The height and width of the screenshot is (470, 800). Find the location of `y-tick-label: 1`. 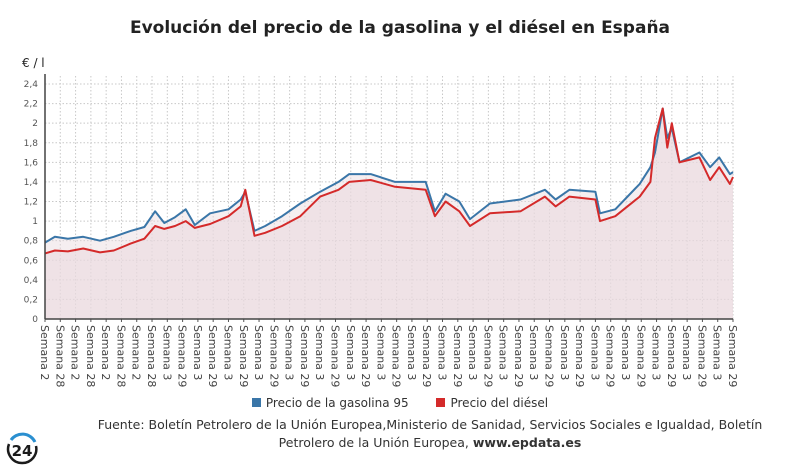

y-tick-label: 1 is located at coordinates (35, 222).